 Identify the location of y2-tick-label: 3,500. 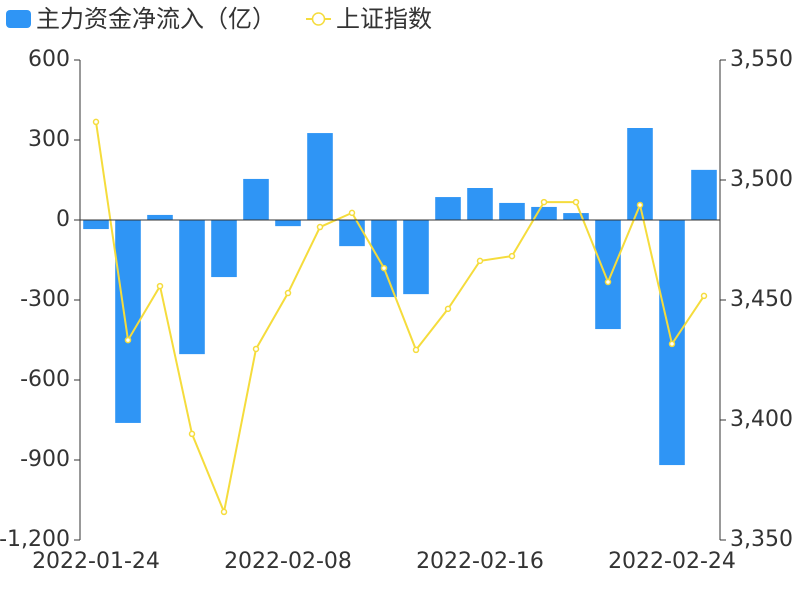
(761, 179).